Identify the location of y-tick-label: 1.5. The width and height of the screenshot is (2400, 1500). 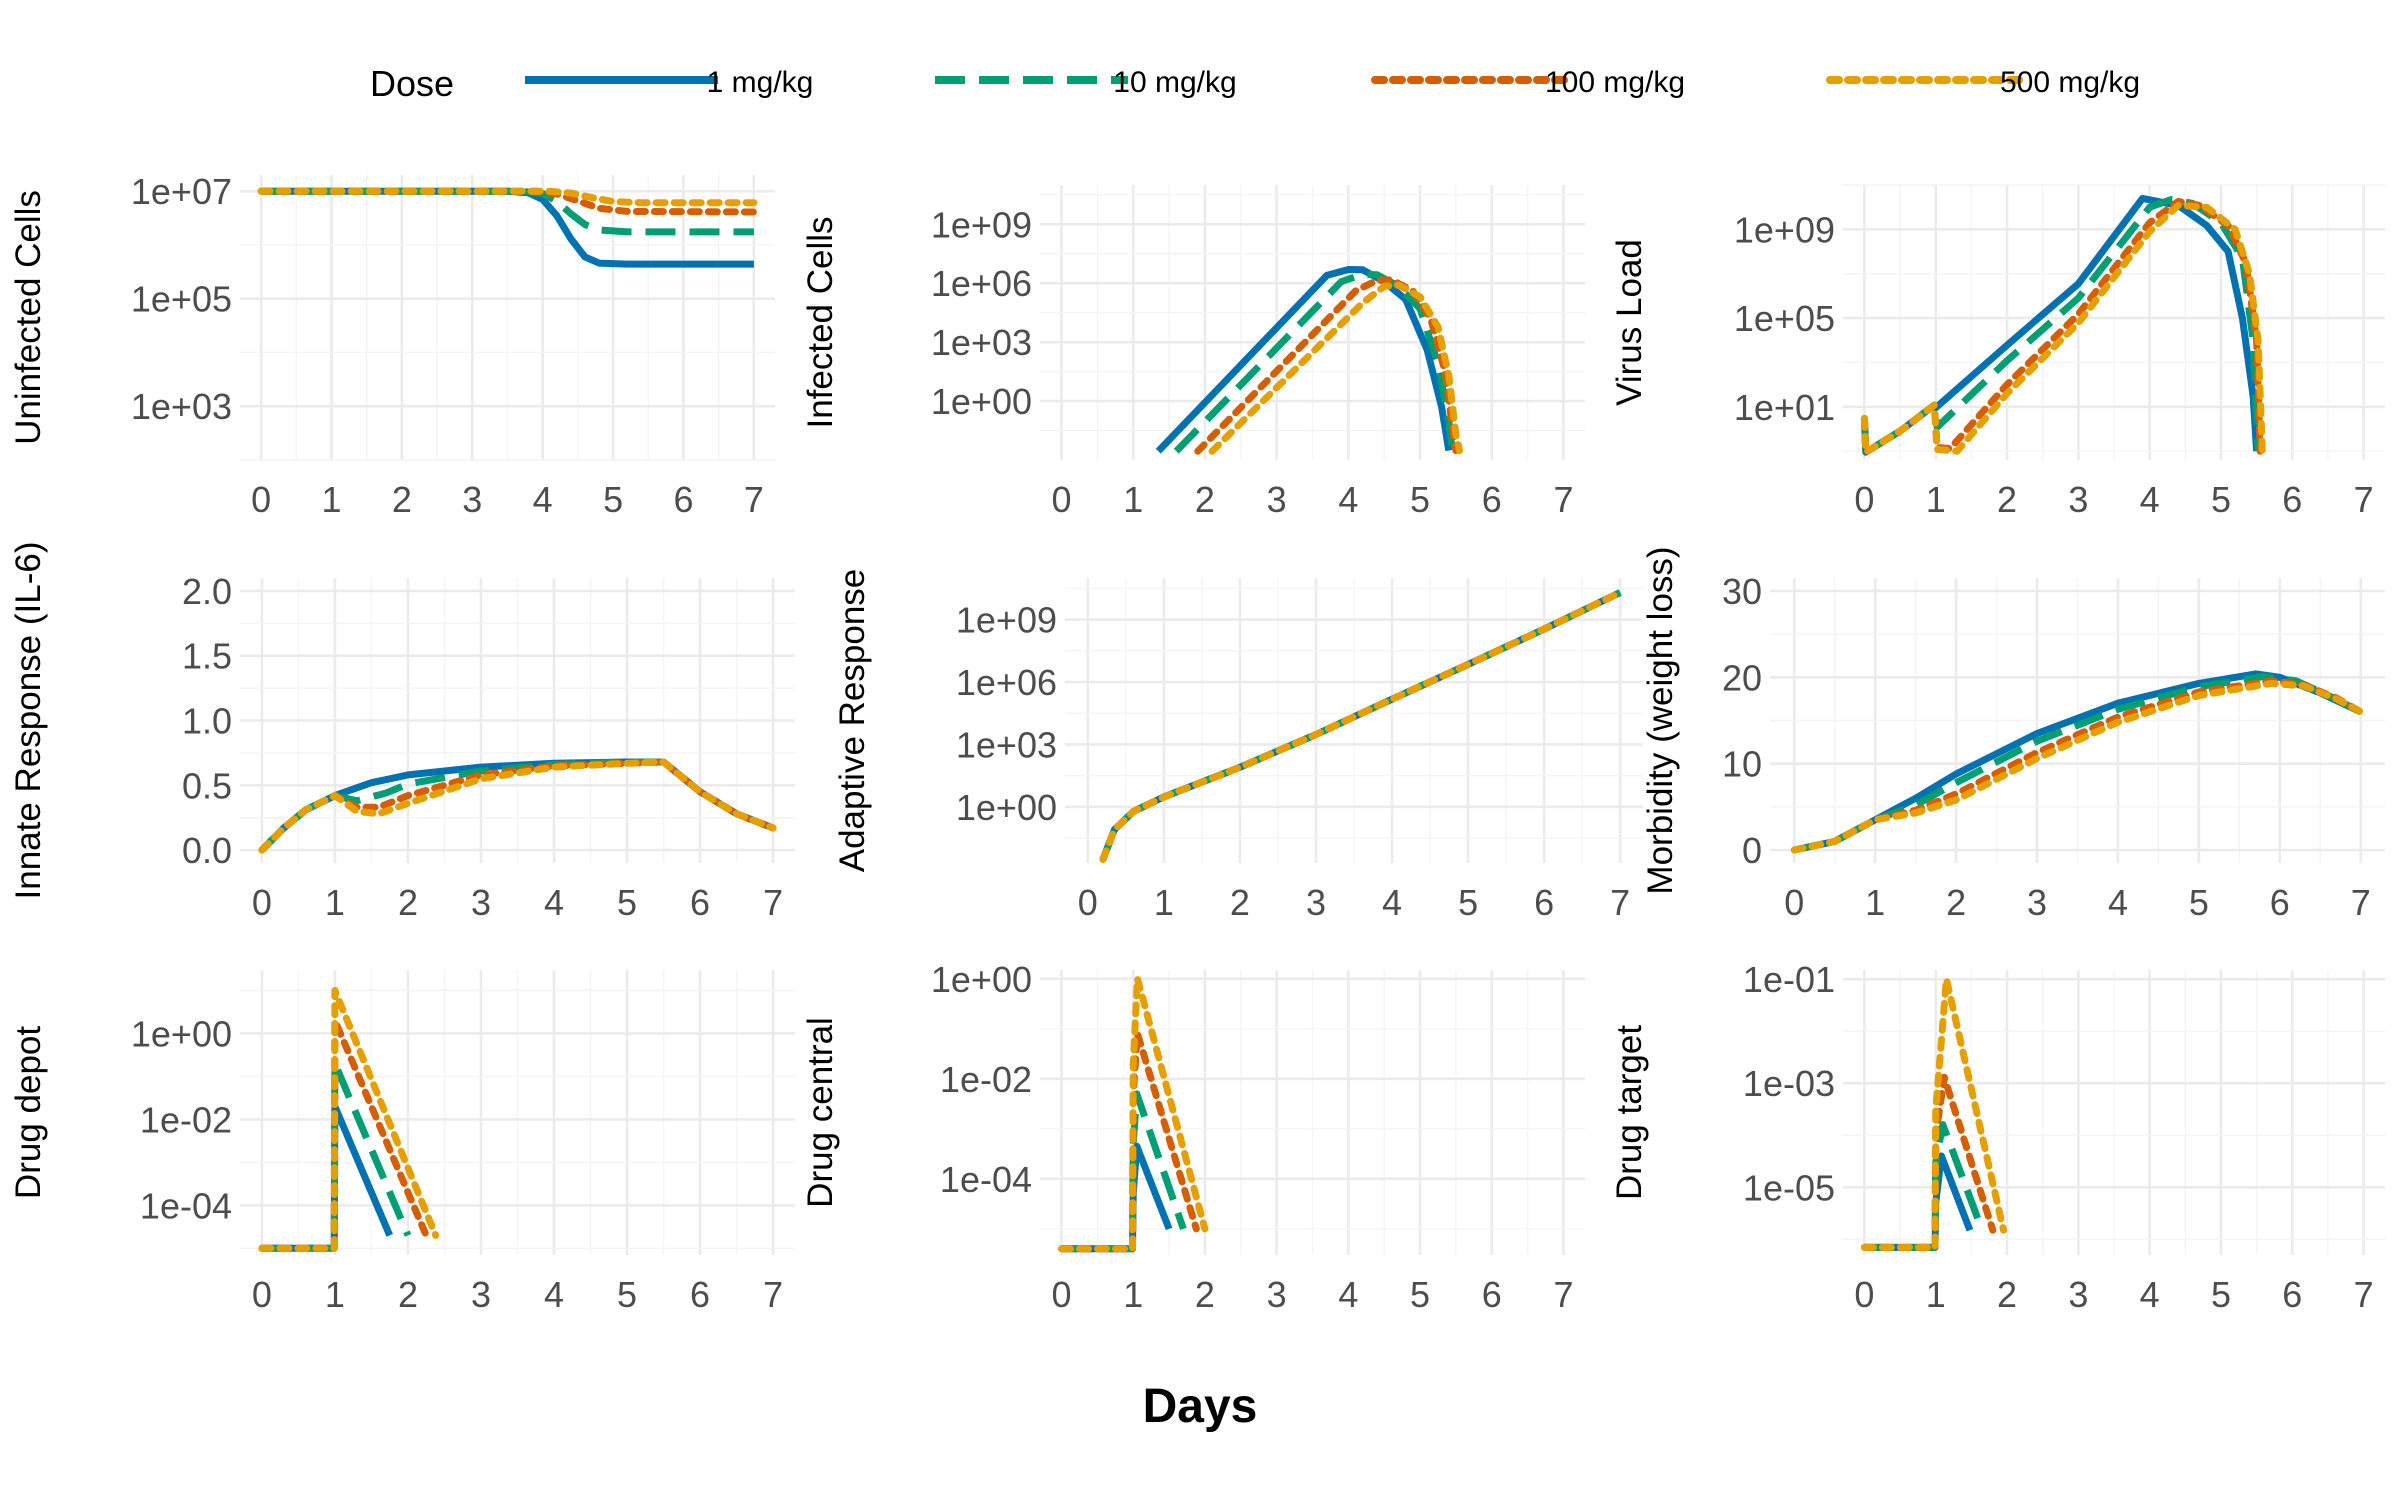
(207, 656).